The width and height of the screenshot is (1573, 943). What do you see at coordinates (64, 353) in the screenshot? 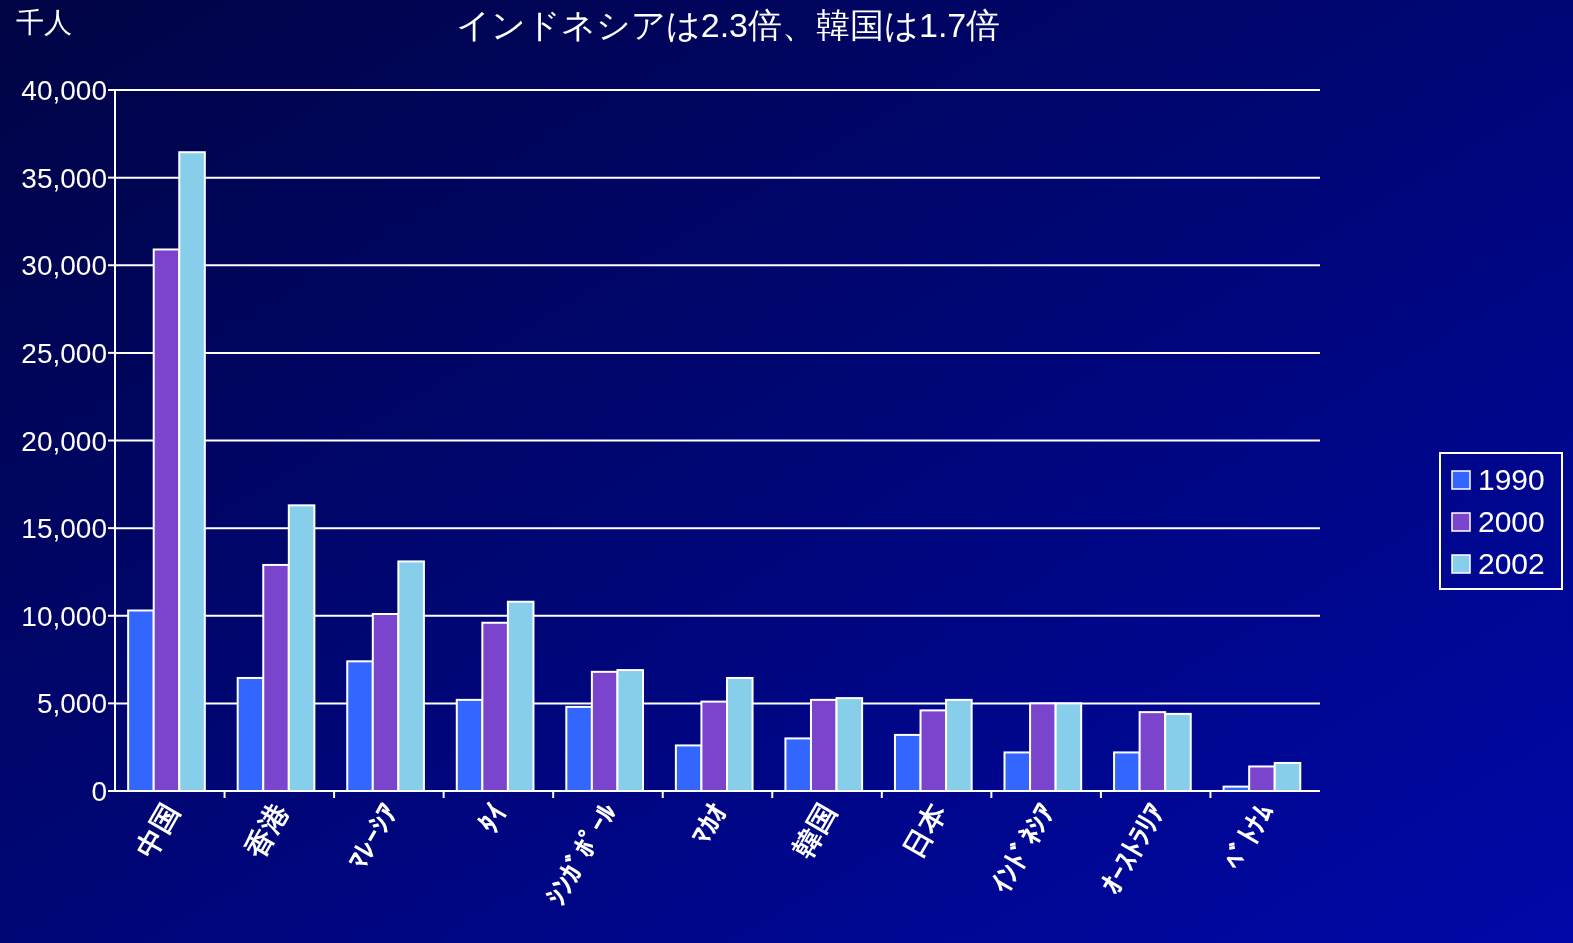
I see `y-tick-label: 25,000` at bounding box center [64, 353].